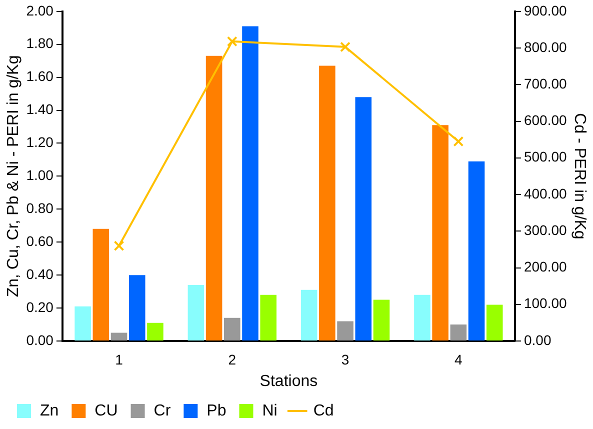  I want to click on x-tick-label: 4, so click(458, 359).